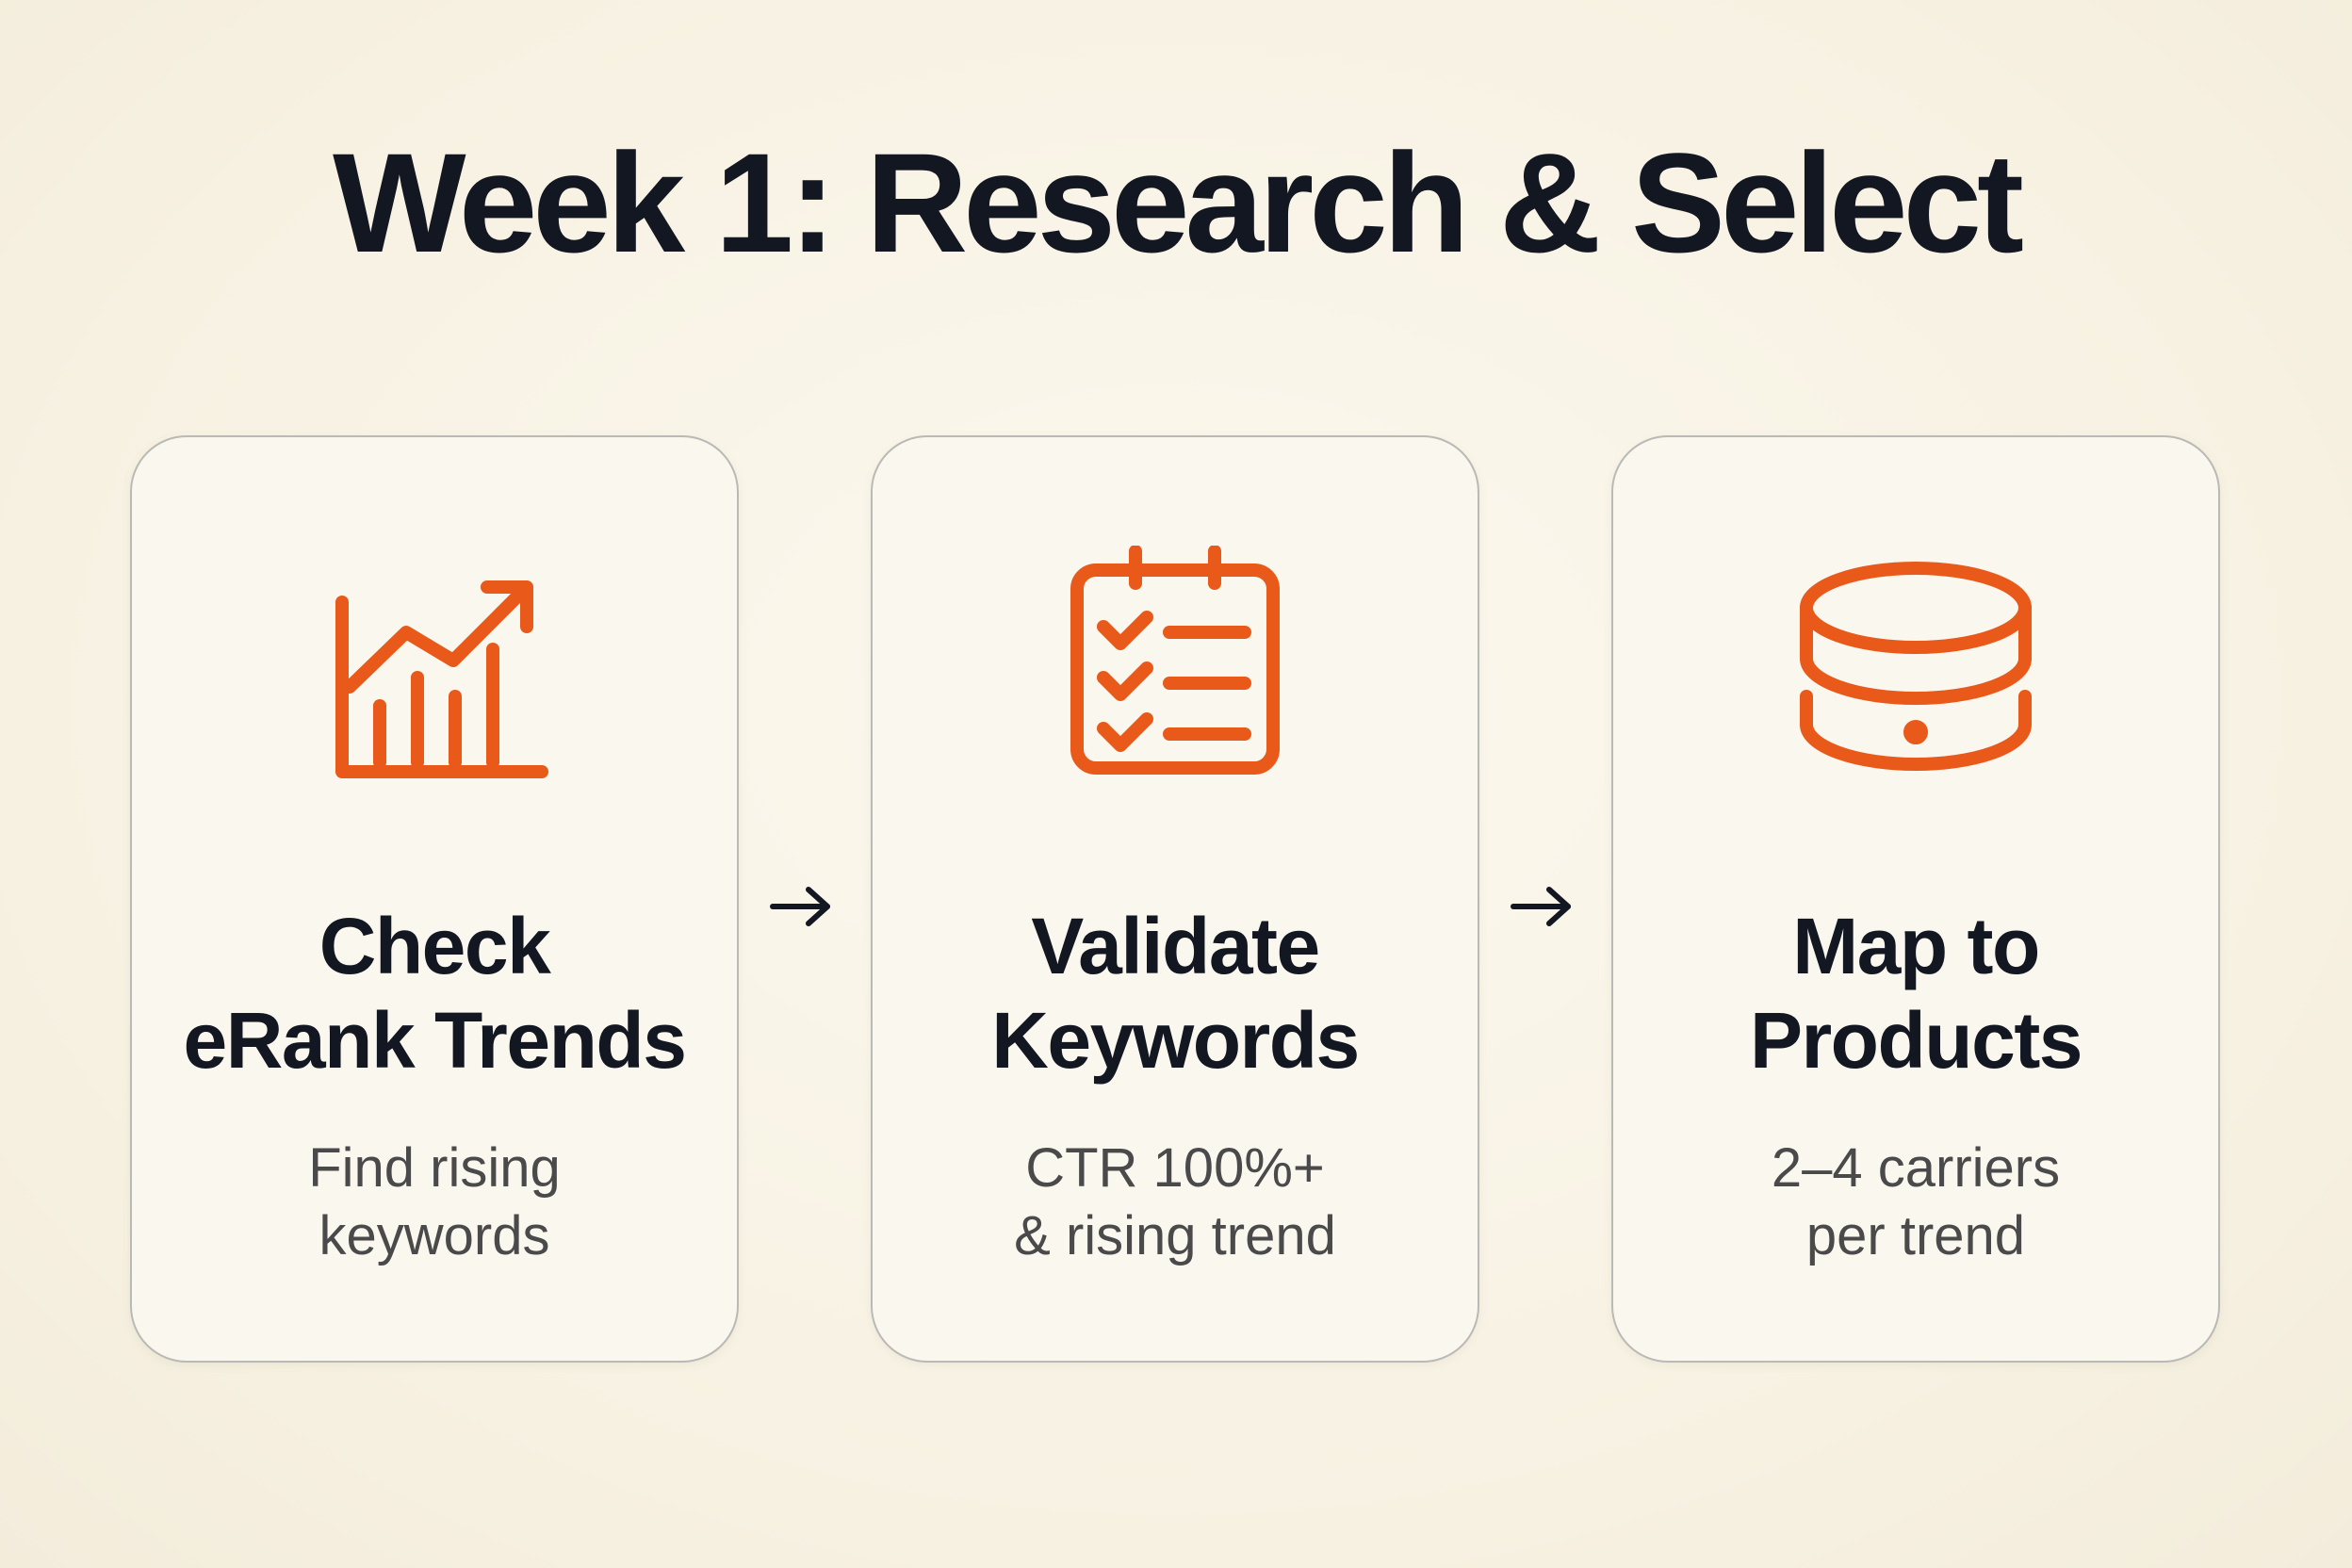  I want to click on page-title: Week 1: Research & Select, so click(1178, 203).